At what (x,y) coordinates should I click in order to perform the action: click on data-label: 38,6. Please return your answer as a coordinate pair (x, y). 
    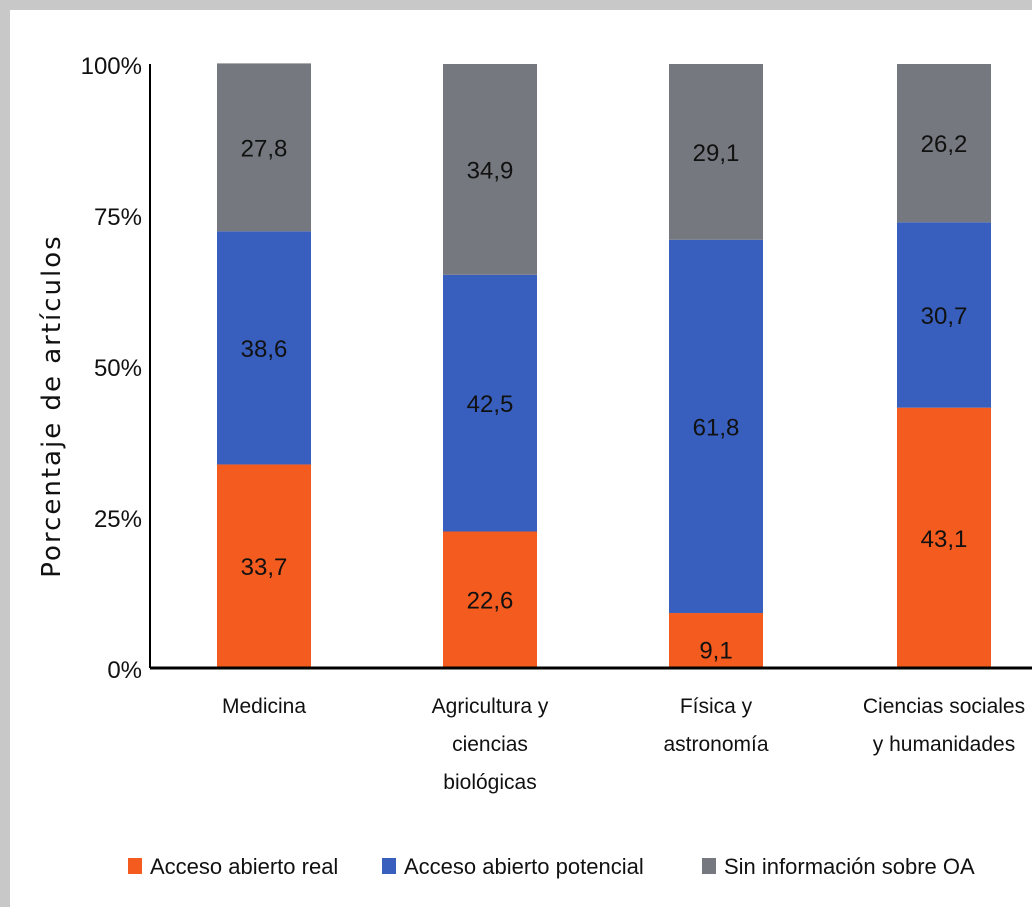
    Looking at the image, I should click on (264, 349).